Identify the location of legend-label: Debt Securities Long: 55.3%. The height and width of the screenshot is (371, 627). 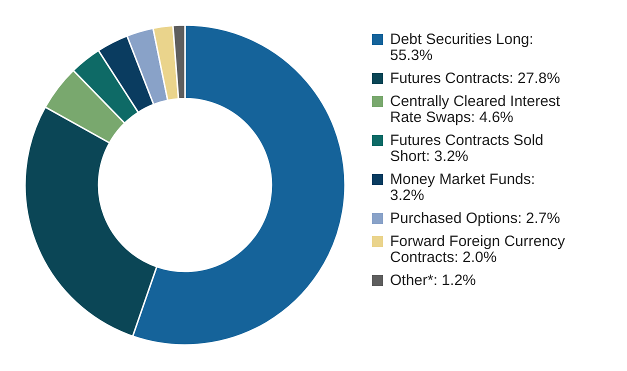
(462, 47).